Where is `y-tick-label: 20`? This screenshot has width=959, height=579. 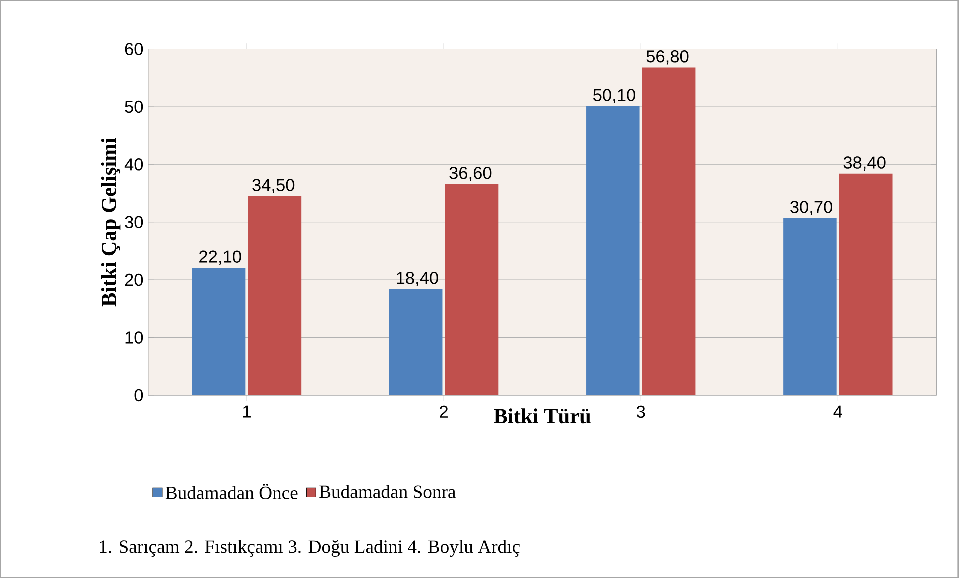
y-tick-label: 20 is located at coordinates (134, 280).